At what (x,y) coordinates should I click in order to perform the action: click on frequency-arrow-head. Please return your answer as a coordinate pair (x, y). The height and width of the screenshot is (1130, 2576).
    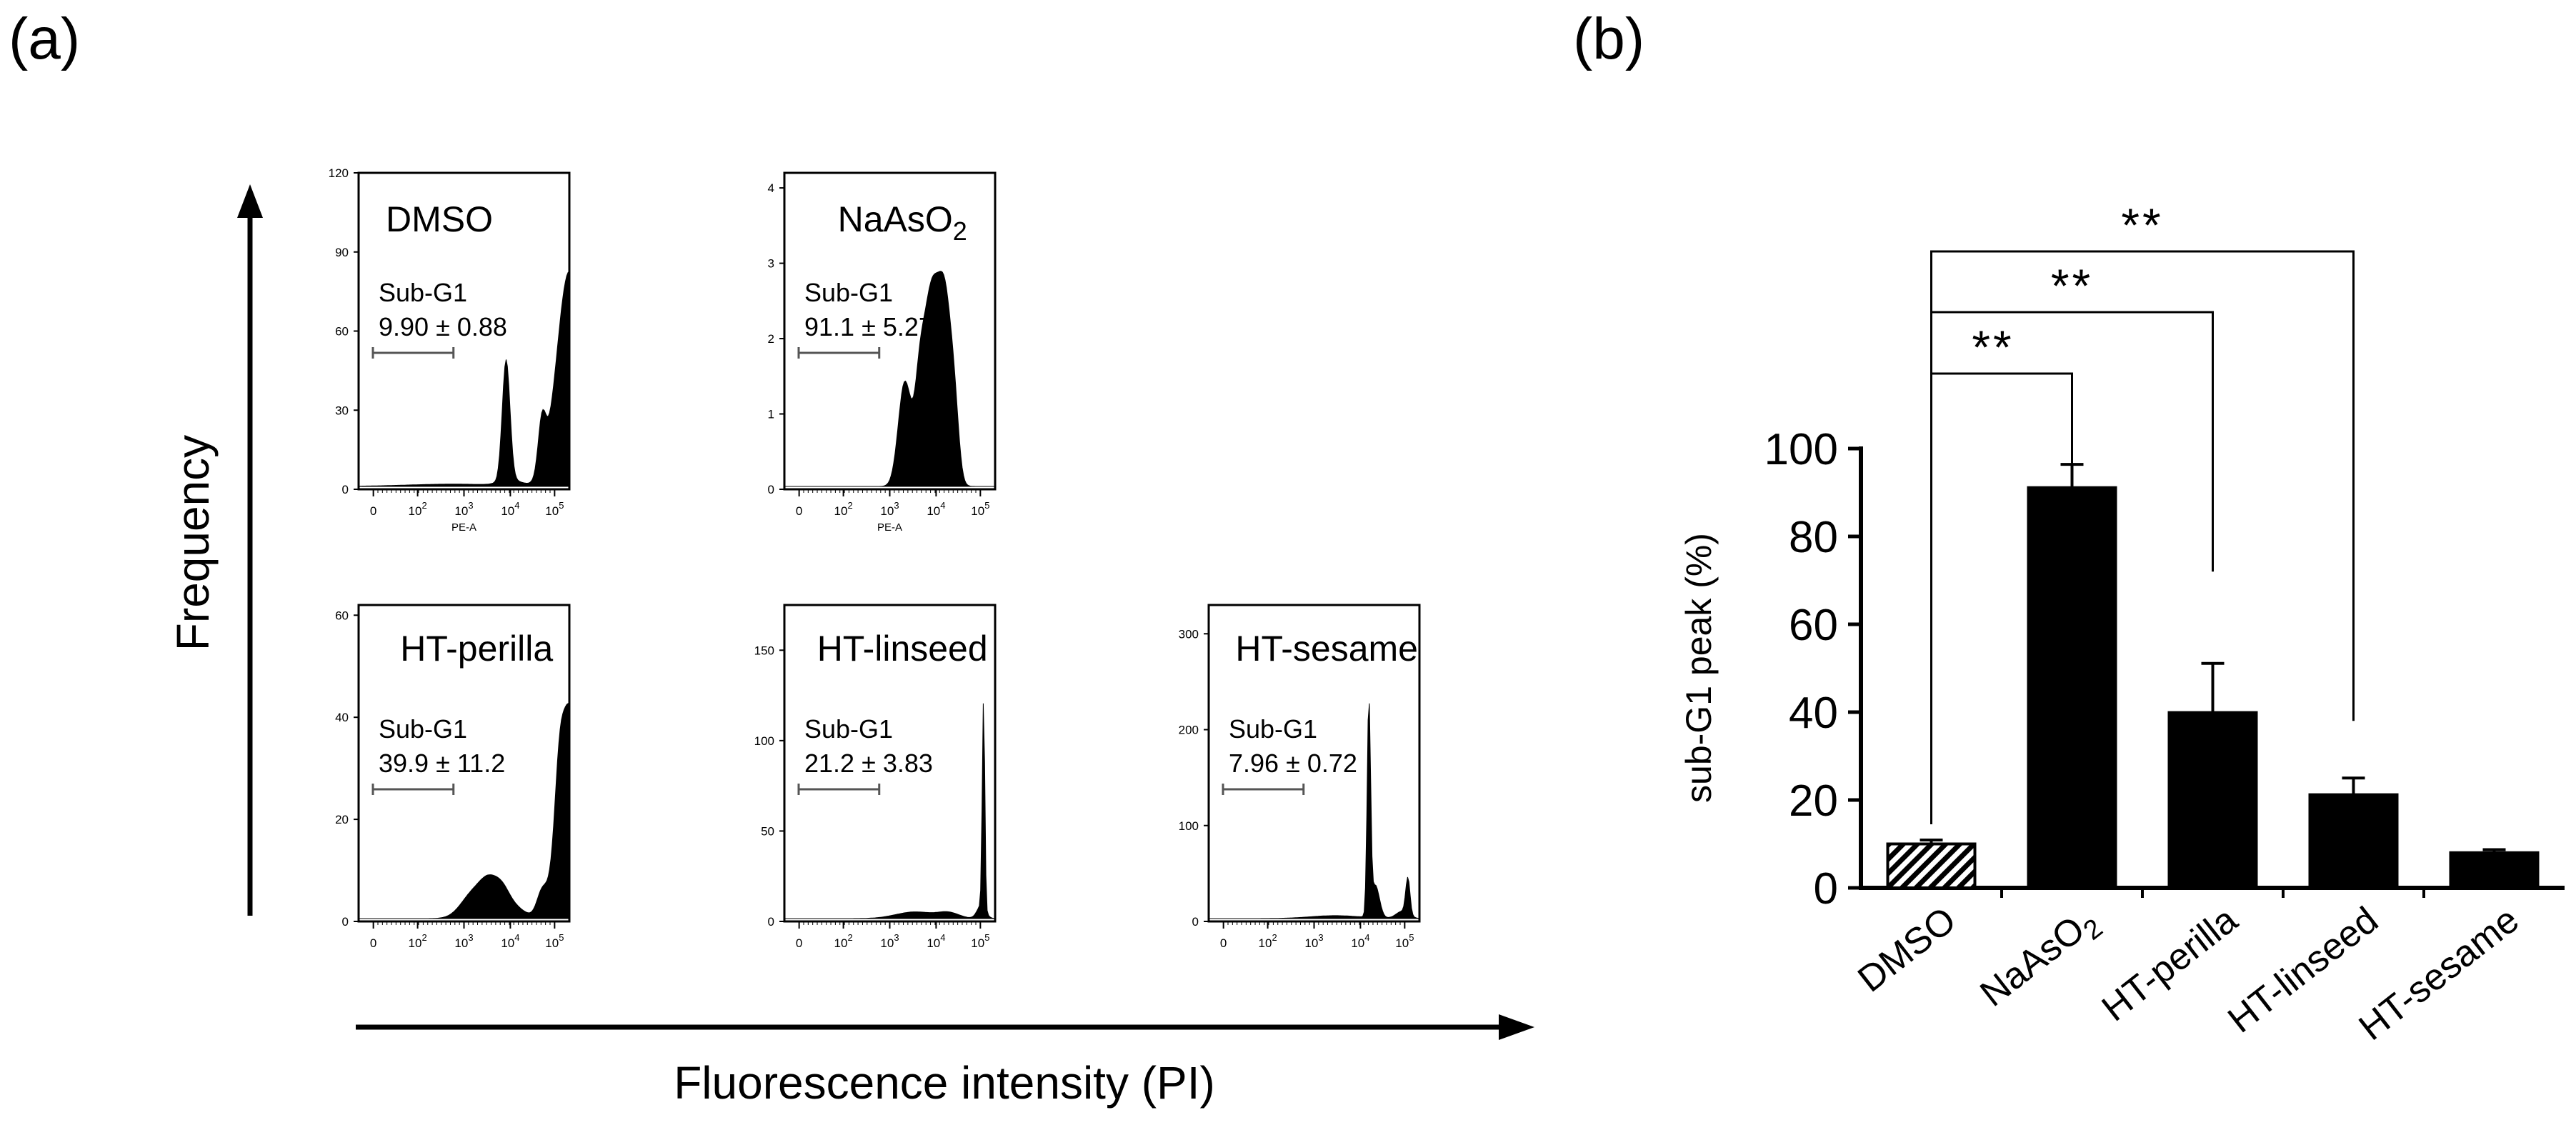
    Looking at the image, I should click on (250, 201).